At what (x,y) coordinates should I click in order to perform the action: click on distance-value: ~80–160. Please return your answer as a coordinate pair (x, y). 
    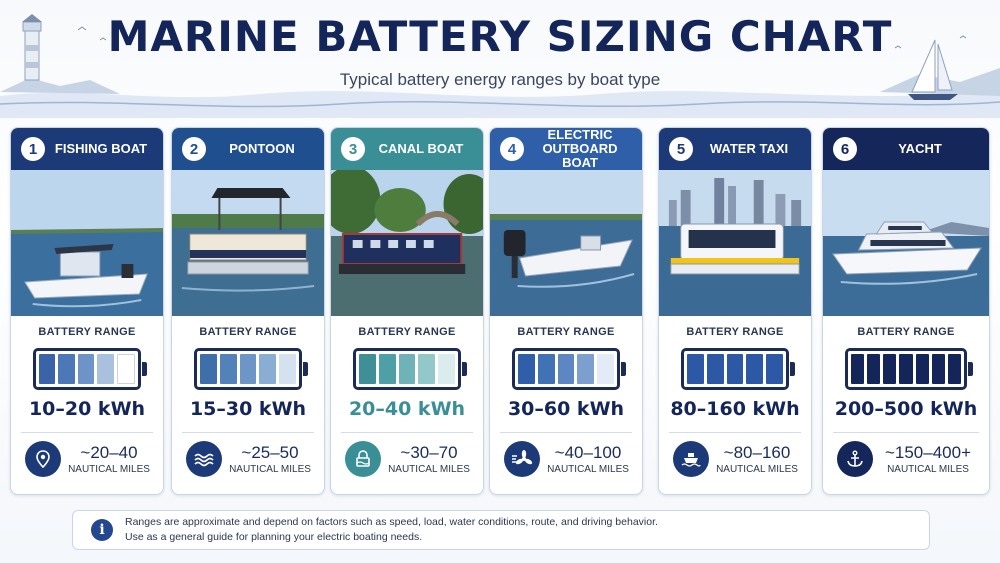
    Looking at the image, I should click on (757, 452).